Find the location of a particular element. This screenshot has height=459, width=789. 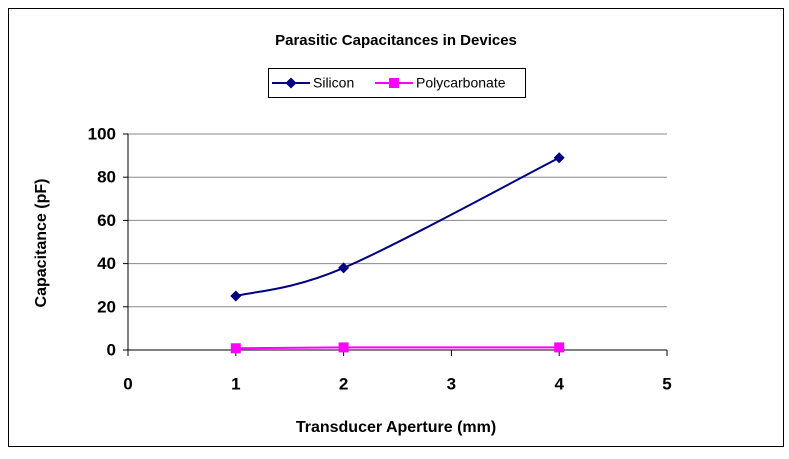

x-tick-label: 0 is located at coordinates (127, 383).